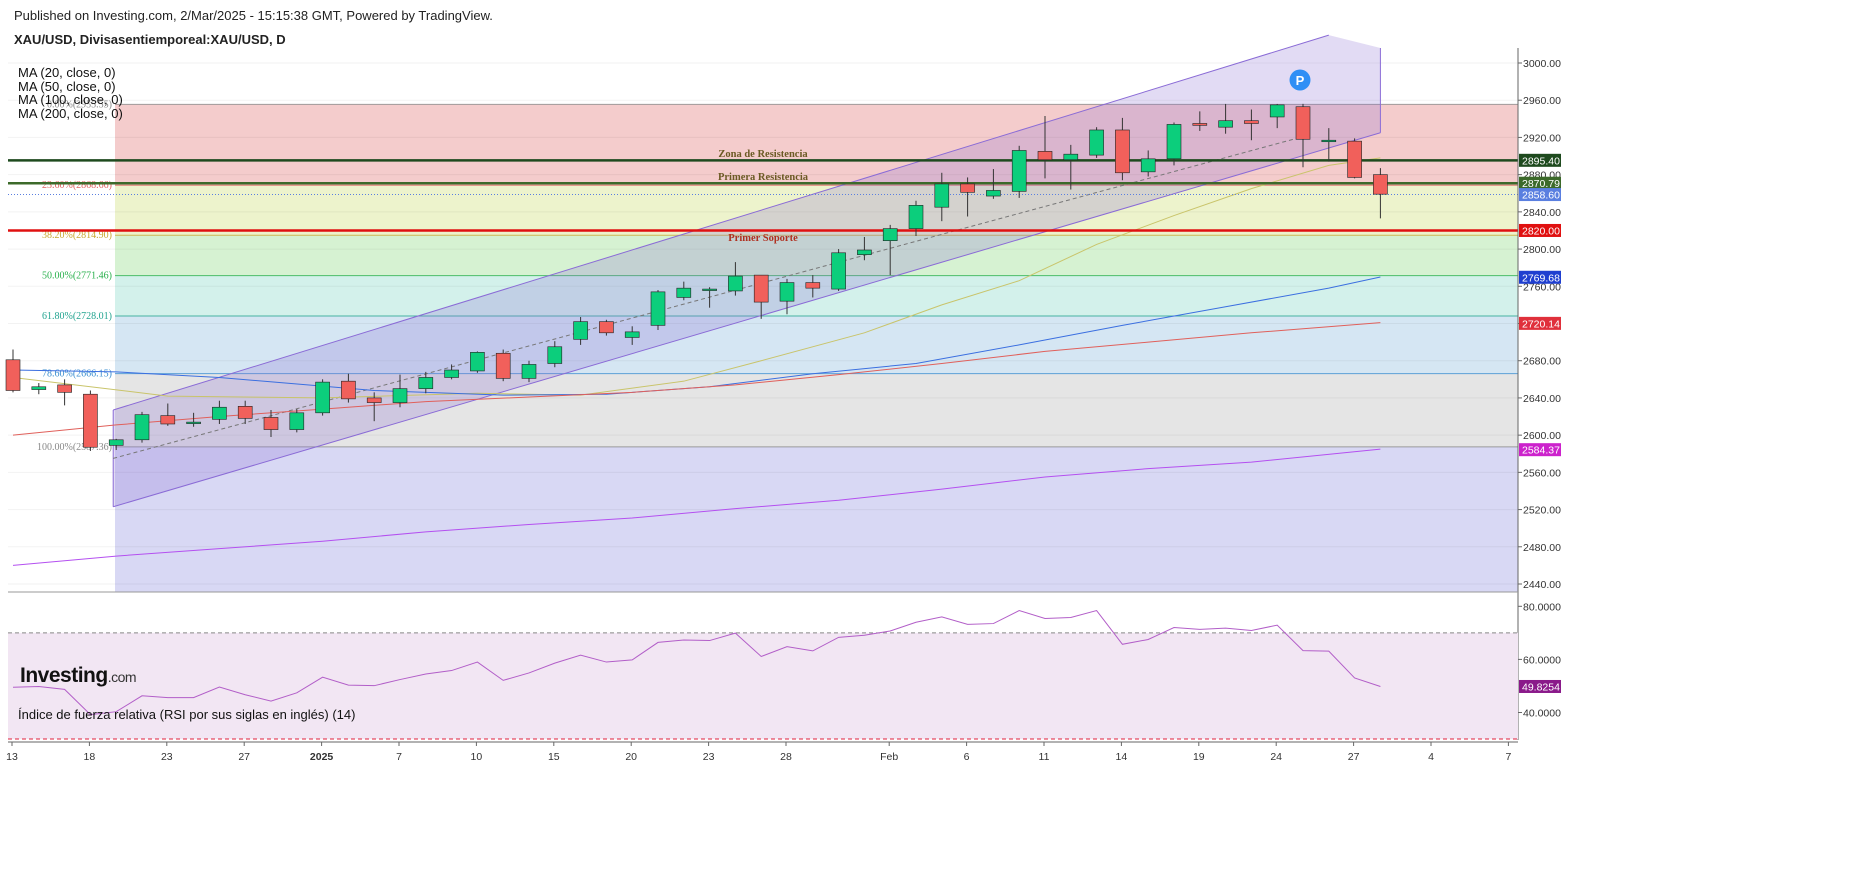 The image size is (1853, 873). What do you see at coordinates (1542, 138) in the screenshot?
I see `y-tick-label-12: 2920.00` at bounding box center [1542, 138].